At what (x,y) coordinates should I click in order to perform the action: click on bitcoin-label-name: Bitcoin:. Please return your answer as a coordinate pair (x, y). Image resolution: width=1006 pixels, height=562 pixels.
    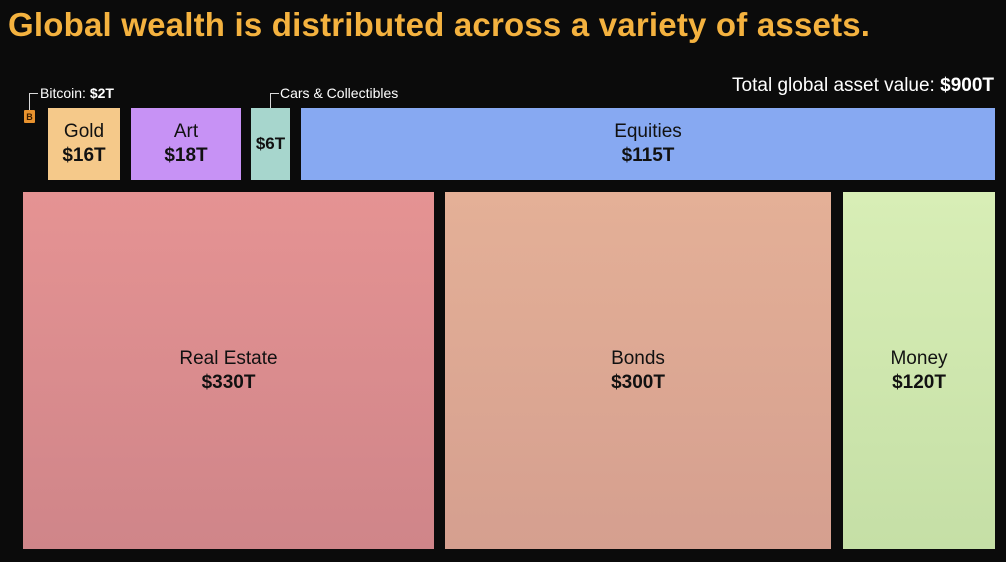
    Looking at the image, I should click on (63, 93).